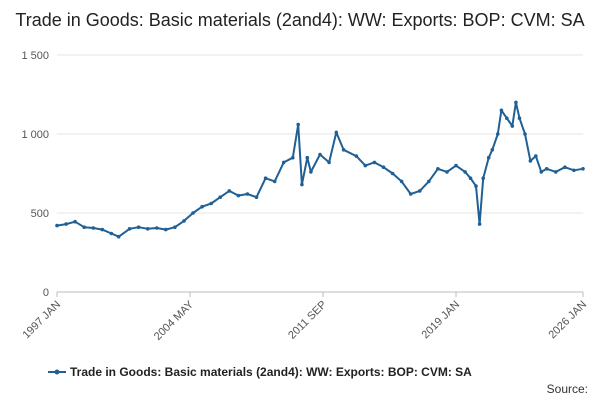  Describe the element at coordinates (41, 320) in the screenshot. I see `x-tick-label: 1997 JAN` at that location.